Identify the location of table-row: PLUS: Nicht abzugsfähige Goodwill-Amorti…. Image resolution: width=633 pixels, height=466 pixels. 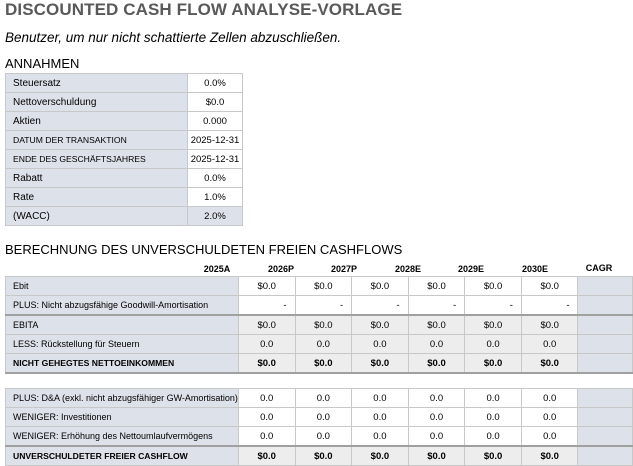
(319, 305).